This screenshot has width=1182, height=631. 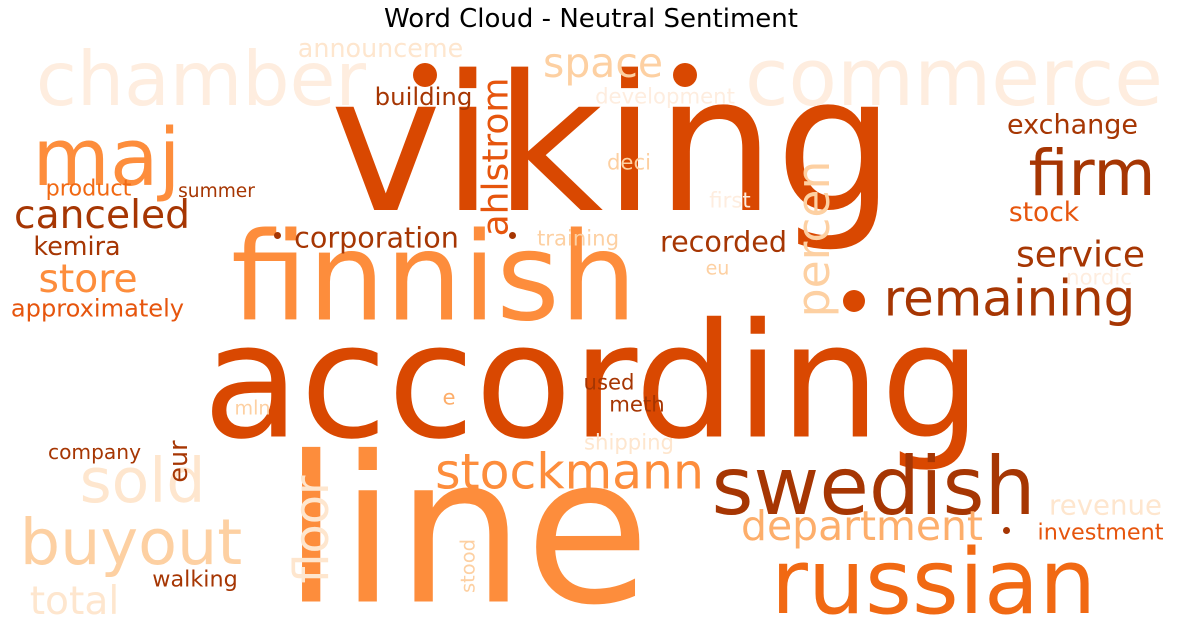 What do you see at coordinates (468, 566) in the screenshot?
I see `word-stood: stood` at bounding box center [468, 566].